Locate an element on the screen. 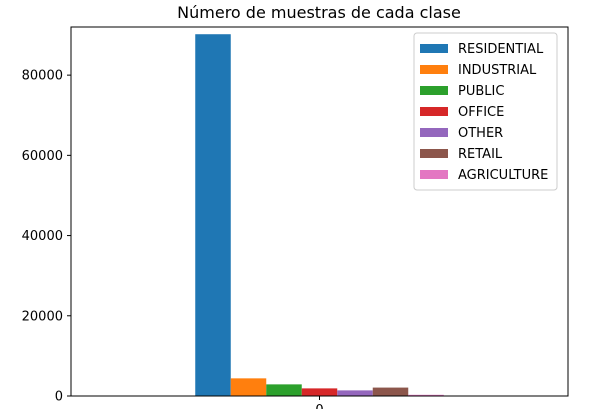 This screenshot has width=603, height=409. legend-swatch-residential is located at coordinates (434, 48).